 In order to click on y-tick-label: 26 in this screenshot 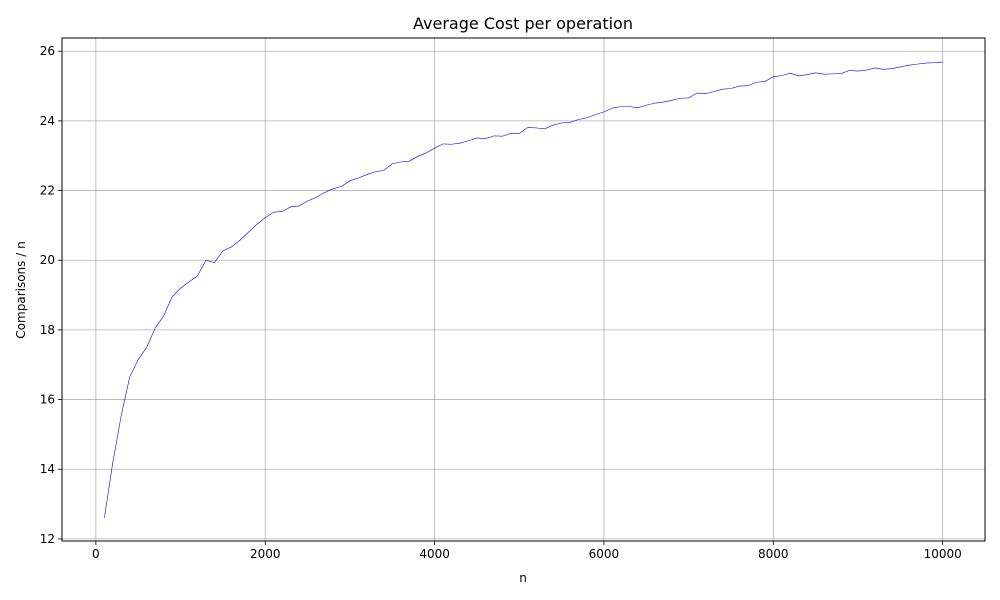, I will do `click(47, 51)`.